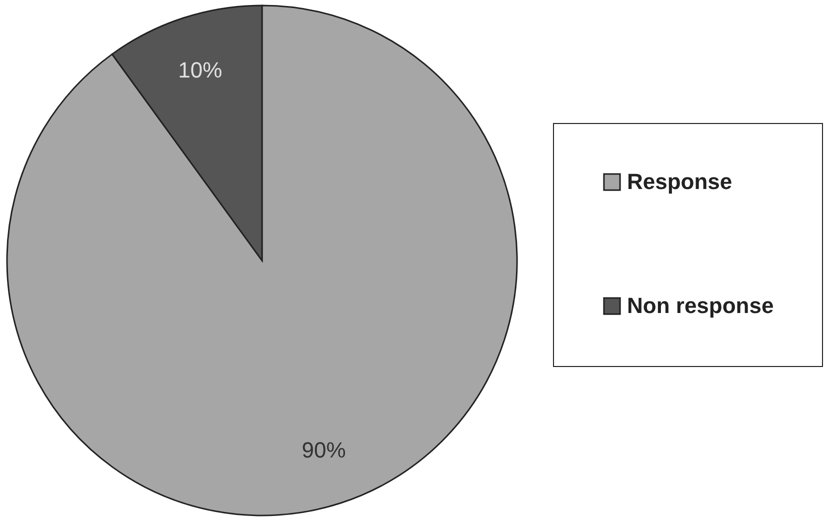 Image resolution: width=840 pixels, height=521 pixels. Describe the element at coordinates (324, 450) in the screenshot. I see `data-label: 90%` at that location.